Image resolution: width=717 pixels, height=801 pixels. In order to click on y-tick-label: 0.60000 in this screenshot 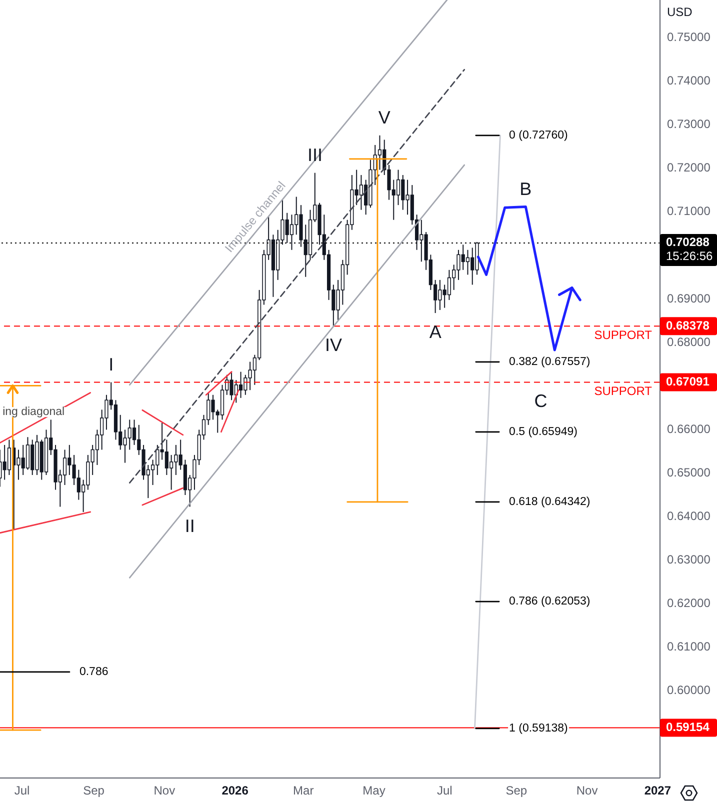, I will do `click(689, 690)`.